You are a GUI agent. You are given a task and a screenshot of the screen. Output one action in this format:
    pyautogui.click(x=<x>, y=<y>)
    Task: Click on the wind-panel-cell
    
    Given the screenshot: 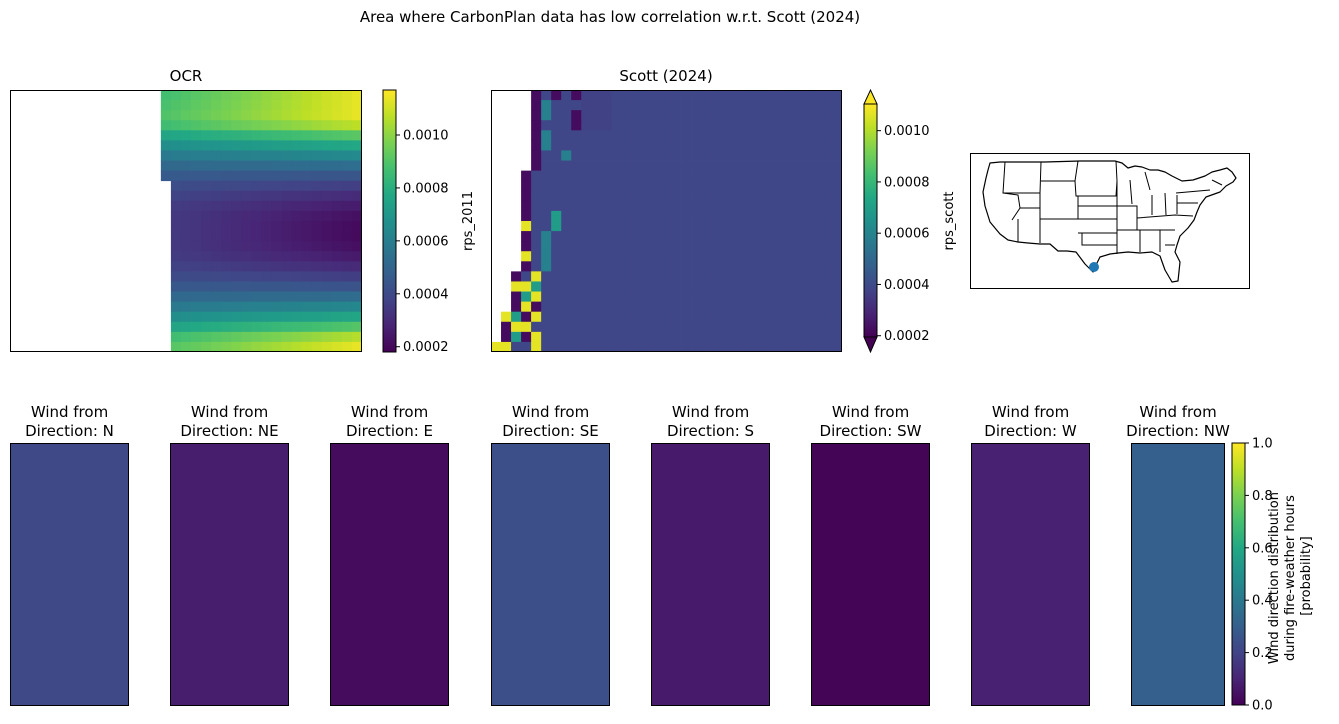 What is the action you would take?
    pyautogui.click(x=1178, y=574)
    